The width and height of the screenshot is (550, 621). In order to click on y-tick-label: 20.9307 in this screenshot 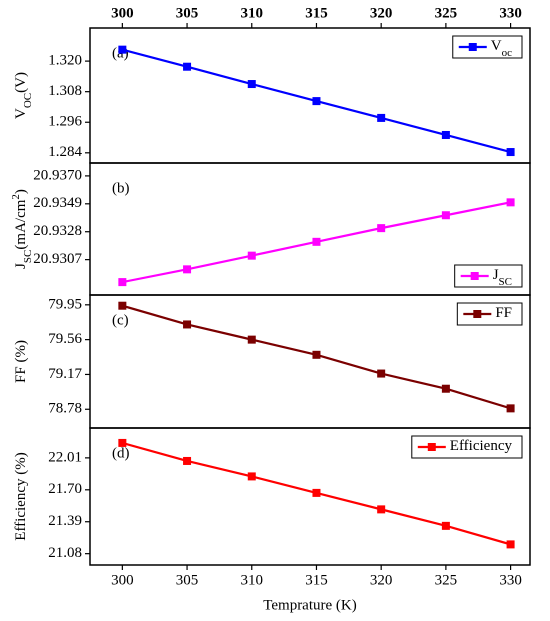, I will do `click(57, 259)`.